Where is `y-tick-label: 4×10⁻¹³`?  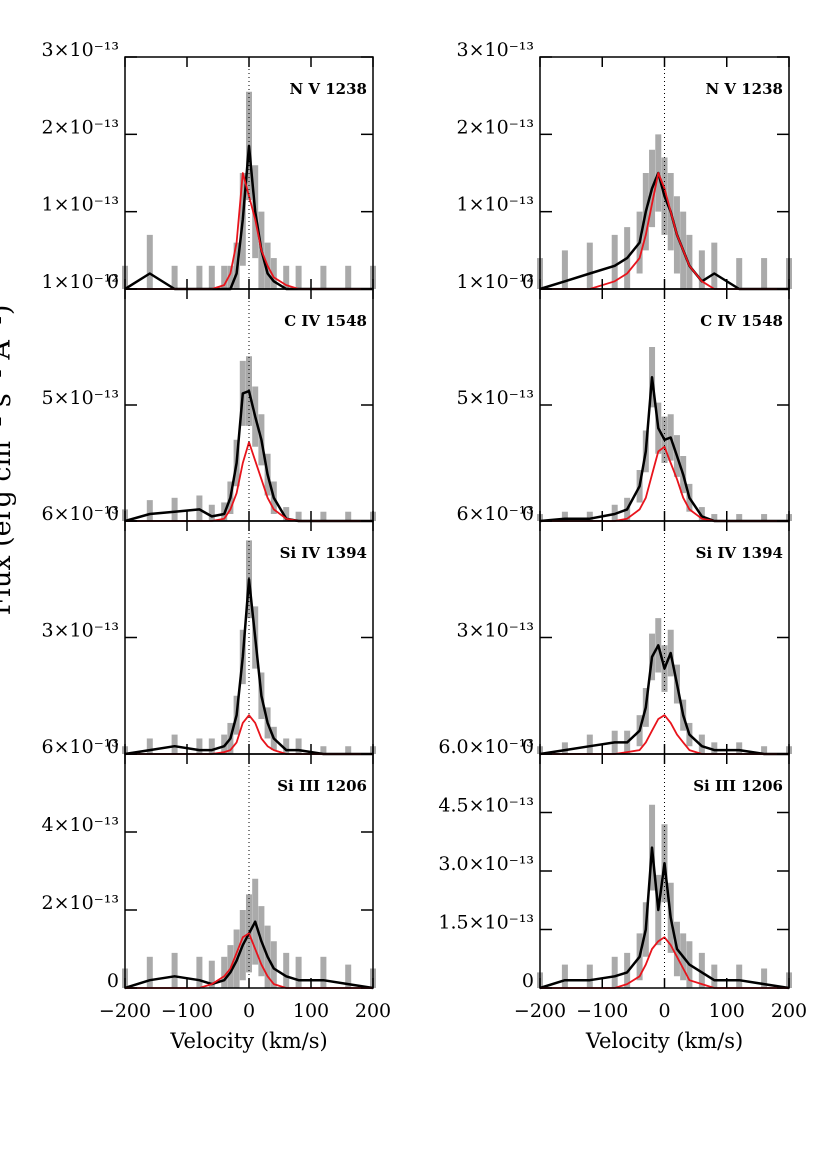 y-tick-label: 4×10⁻¹³ is located at coordinates (80, 825).